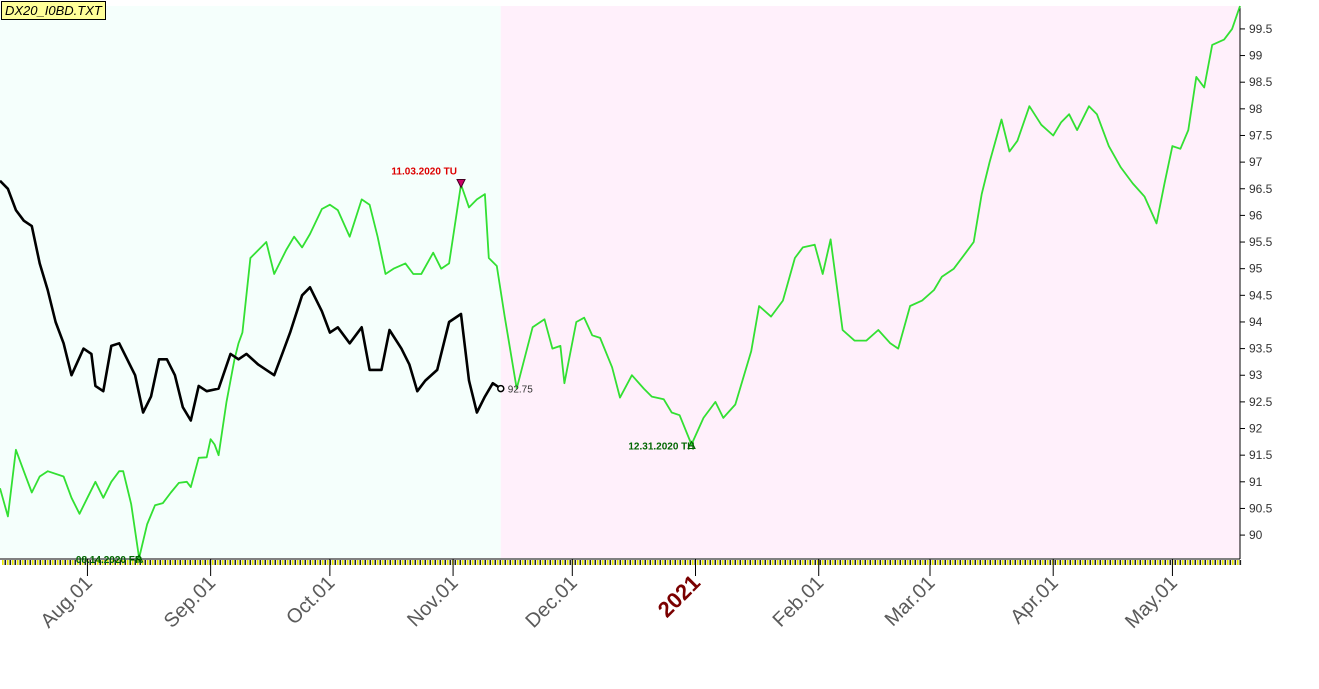  Describe the element at coordinates (251, 300) in the screenshot. I see `price-line` at that location.